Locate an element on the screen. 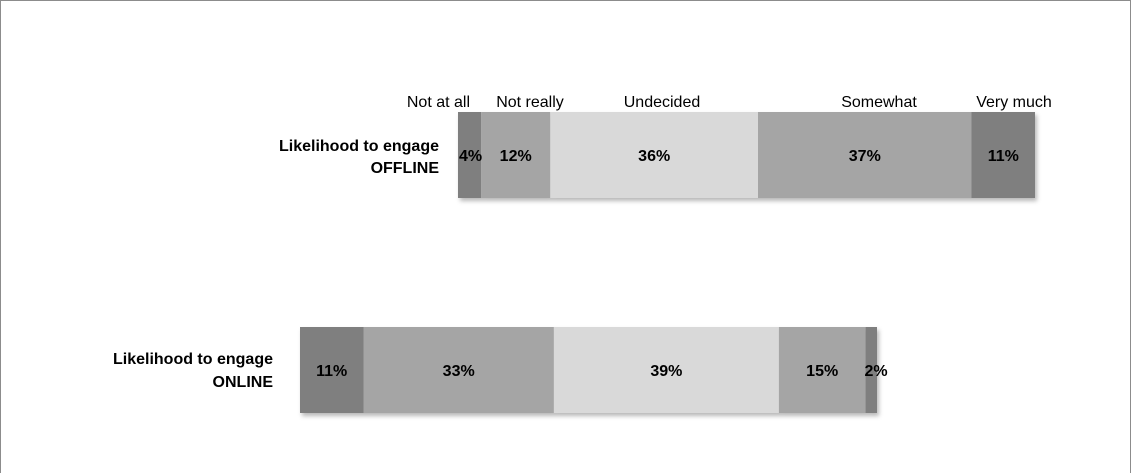 Image resolution: width=1131 pixels, height=473 pixels. bar-segment-online-not-at-all is located at coordinates (332, 370).